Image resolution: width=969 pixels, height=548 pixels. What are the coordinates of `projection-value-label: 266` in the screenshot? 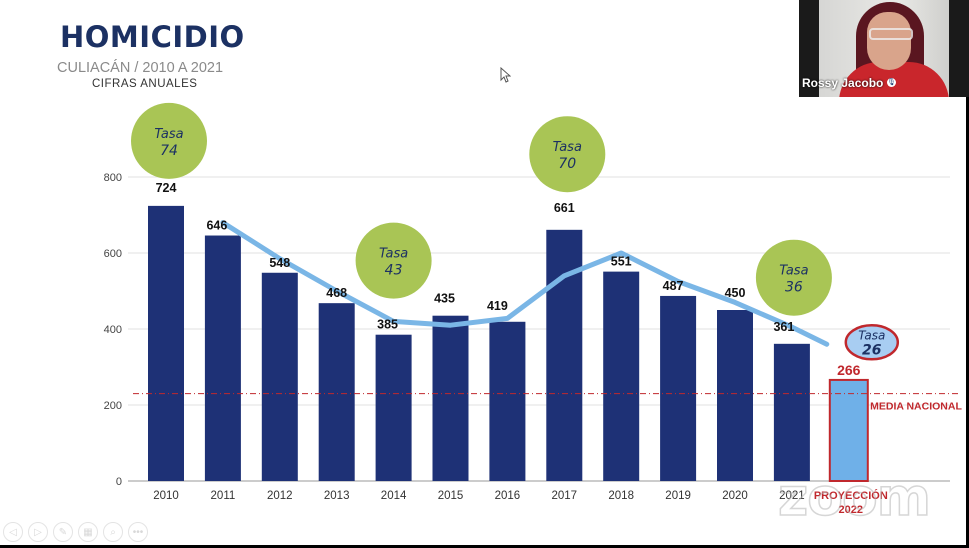 It's located at (849, 370).